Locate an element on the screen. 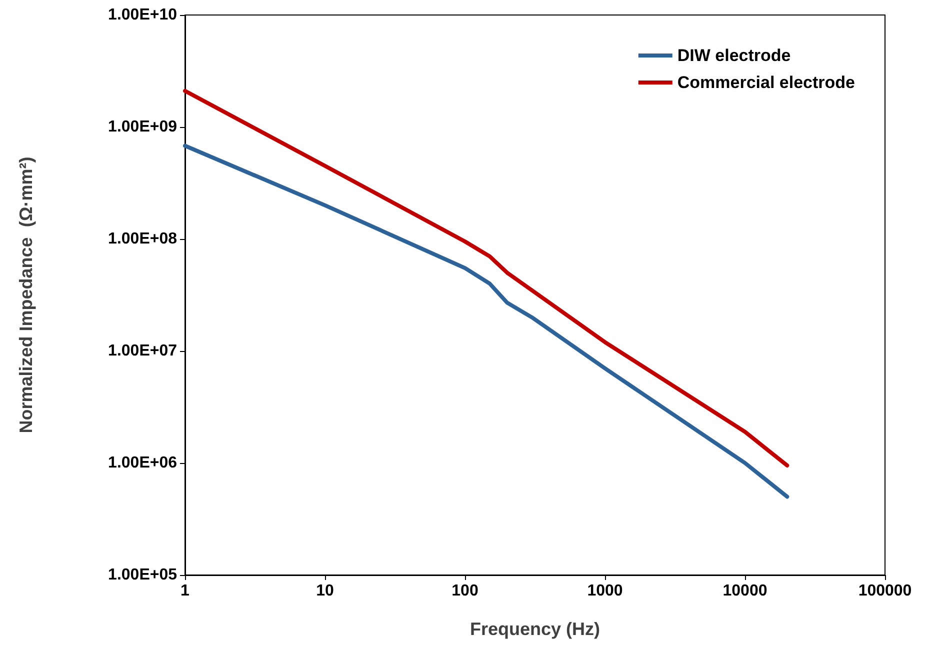 The height and width of the screenshot is (662, 925). legend-label: Commercial electrode is located at coordinates (766, 82).